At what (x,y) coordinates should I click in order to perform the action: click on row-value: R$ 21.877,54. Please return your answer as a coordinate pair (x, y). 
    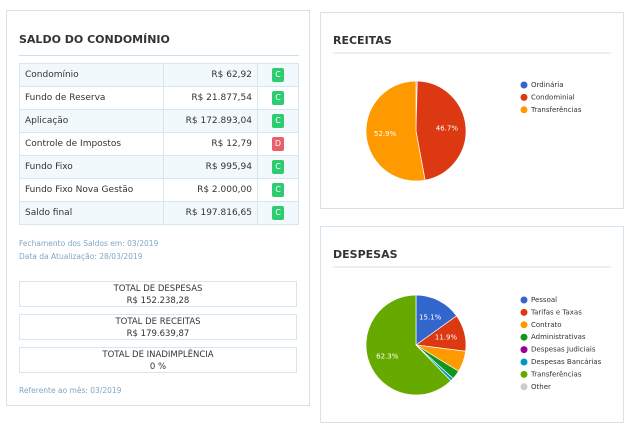
    Looking at the image, I should click on (210, 98).